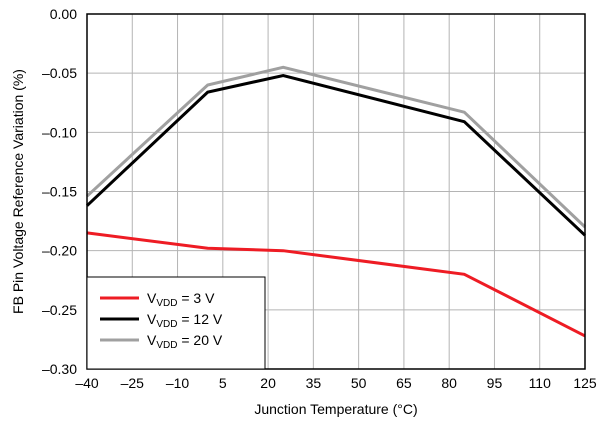 This screenshot has height=424, width=602. What do you see at coordinates (63, 14) in the screenshot?
I see `y-tick-label: 0.00` at bounding box center [63, 14].